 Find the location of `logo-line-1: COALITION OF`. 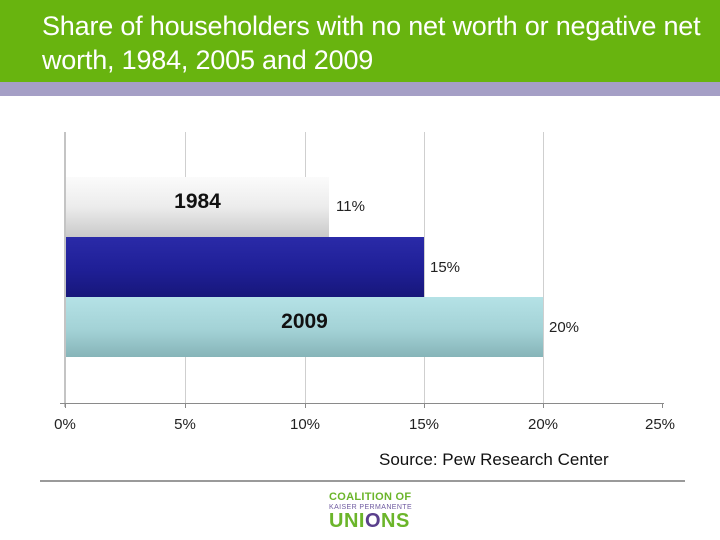

logo-line-1: COALITION OF is located at coordinates (370, 497).